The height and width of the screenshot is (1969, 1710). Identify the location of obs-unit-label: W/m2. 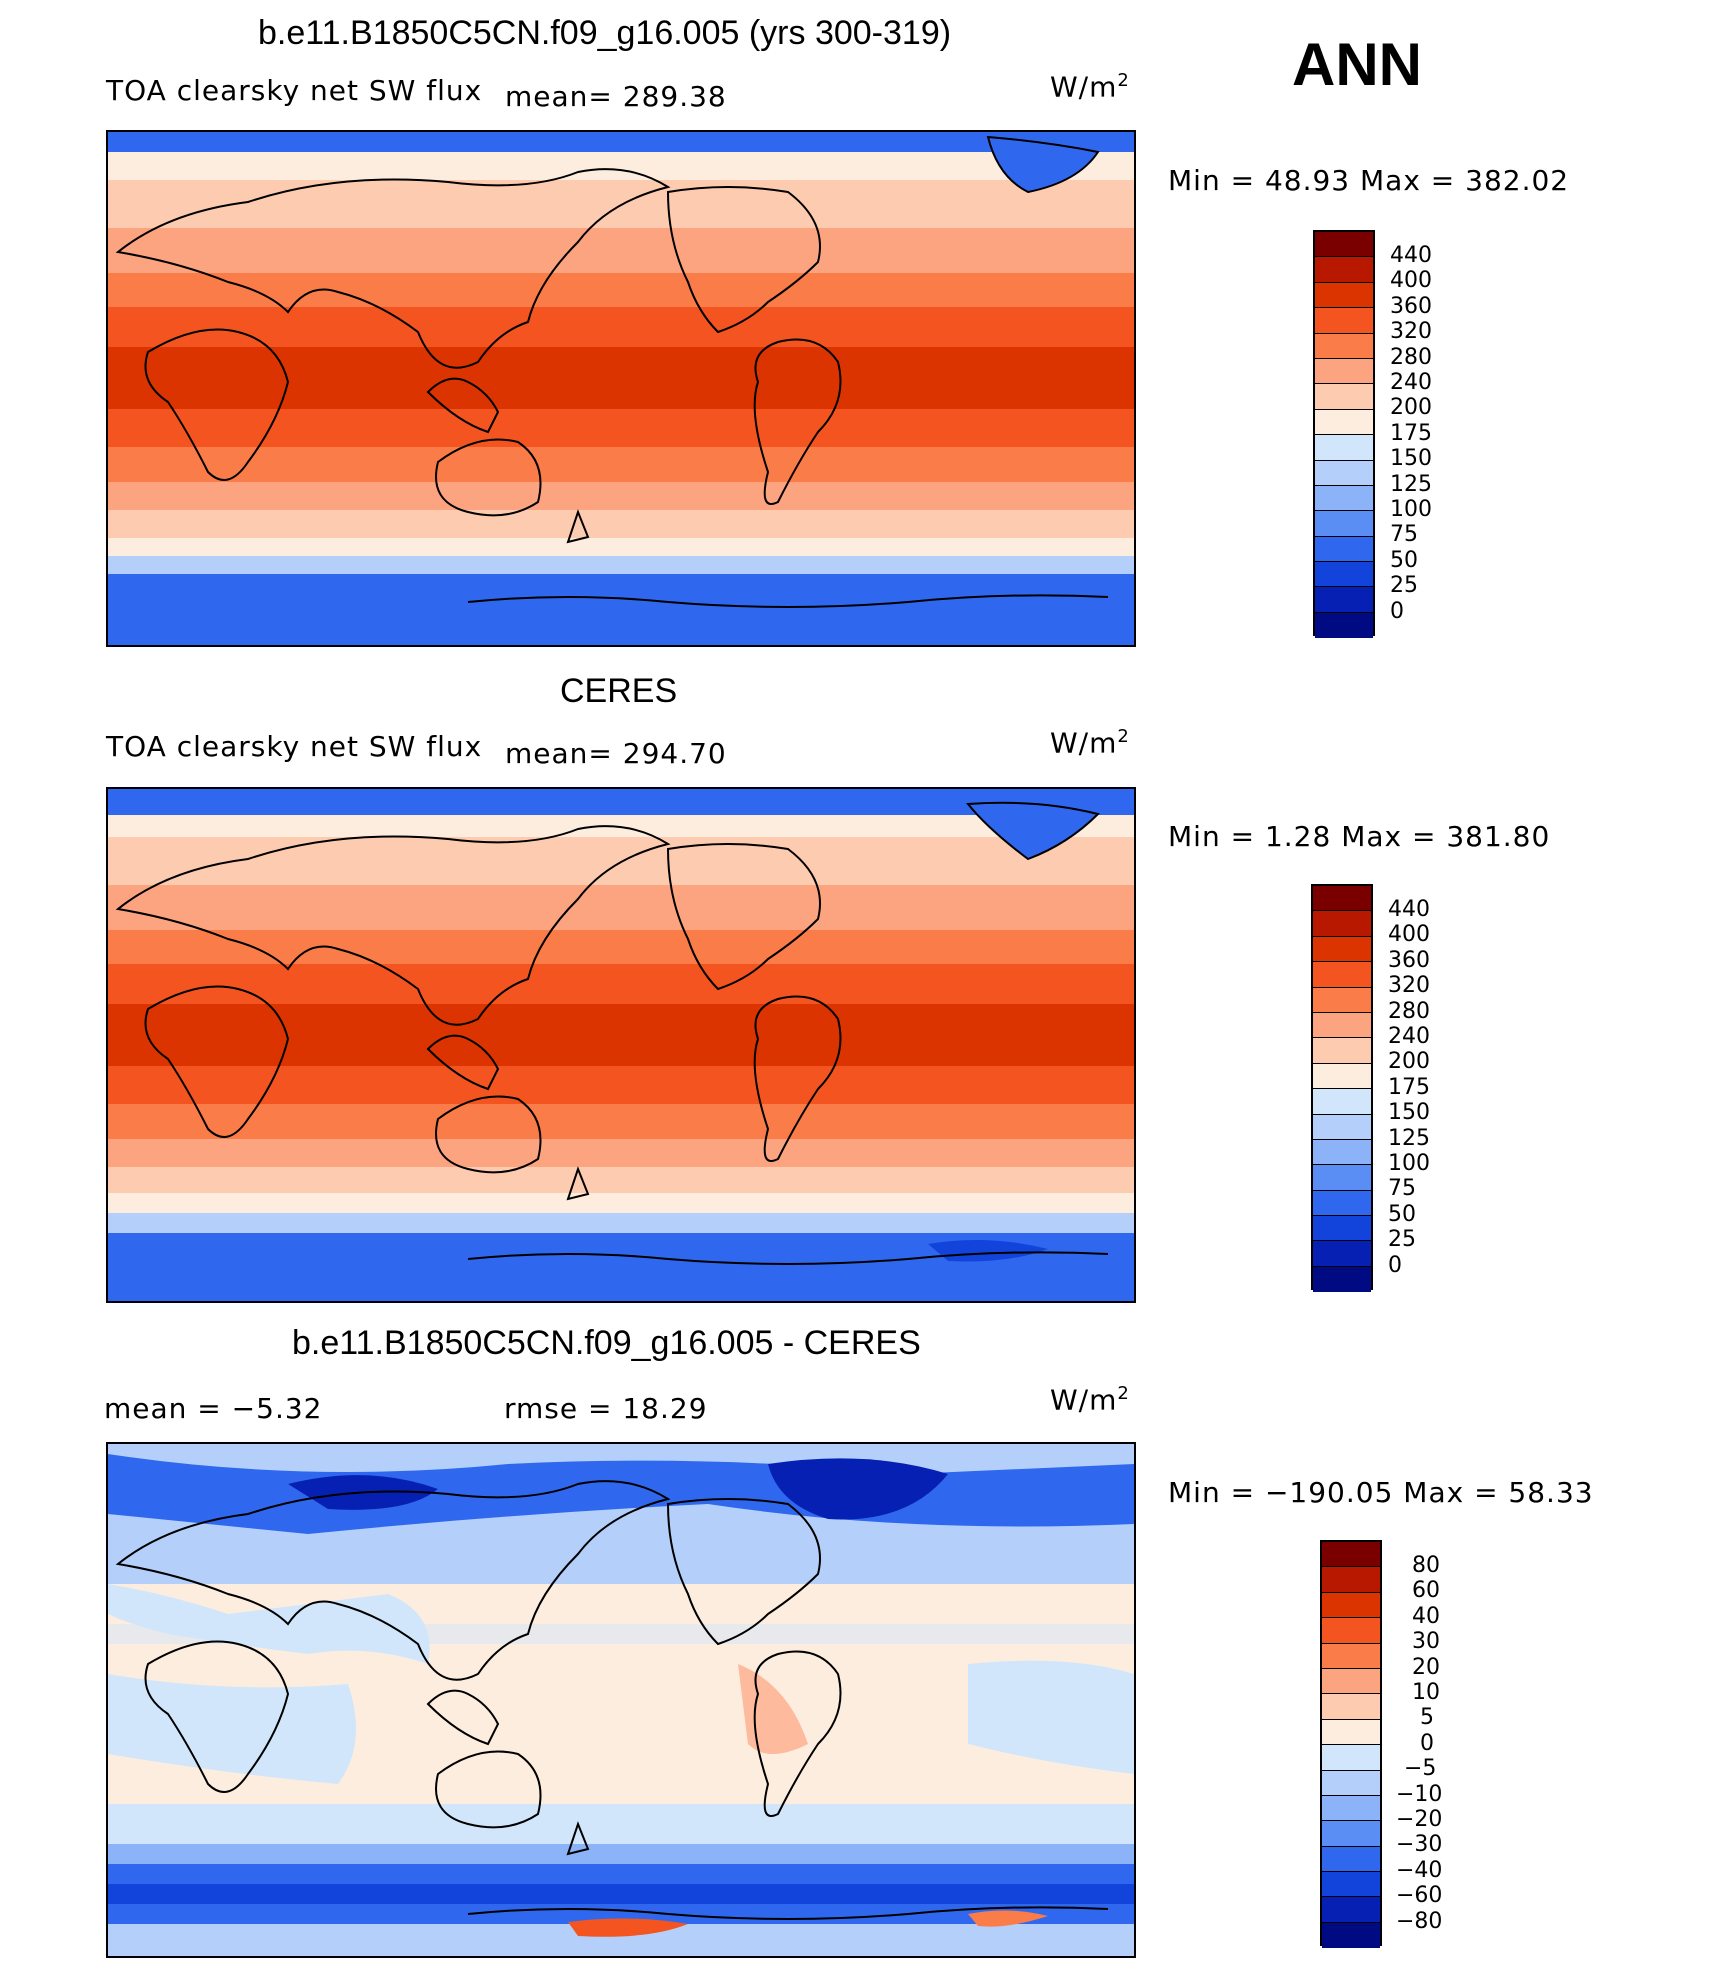
(1090, 743).